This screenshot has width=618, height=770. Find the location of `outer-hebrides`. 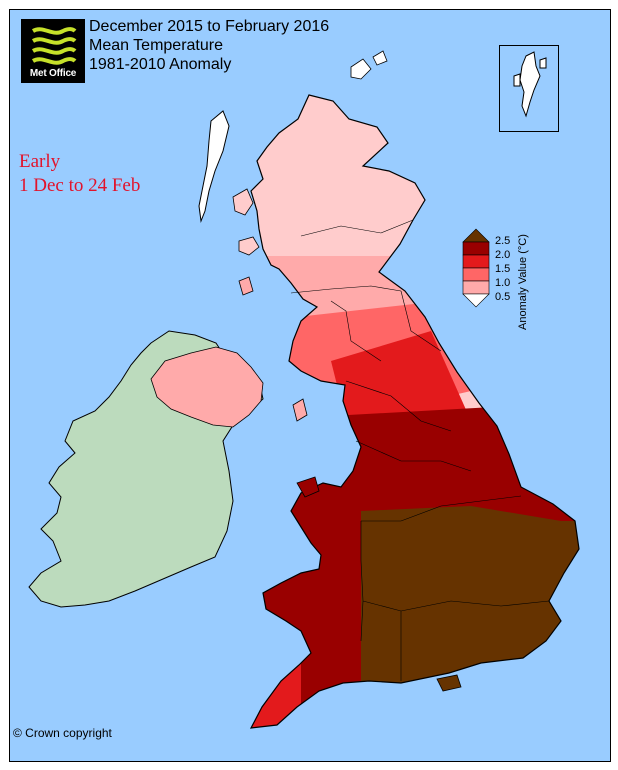

outer-hebrides is located at coordinates (214, 166).